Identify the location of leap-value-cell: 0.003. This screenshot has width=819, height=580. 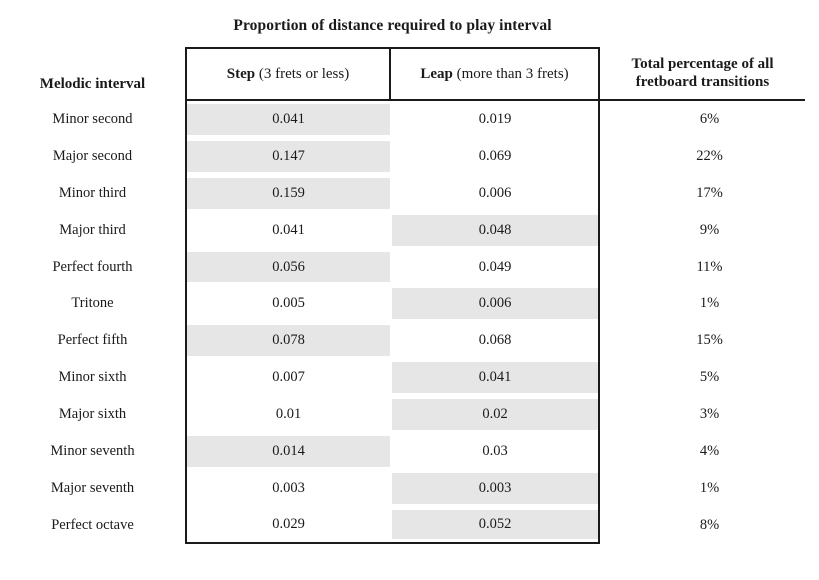
(495, 488).